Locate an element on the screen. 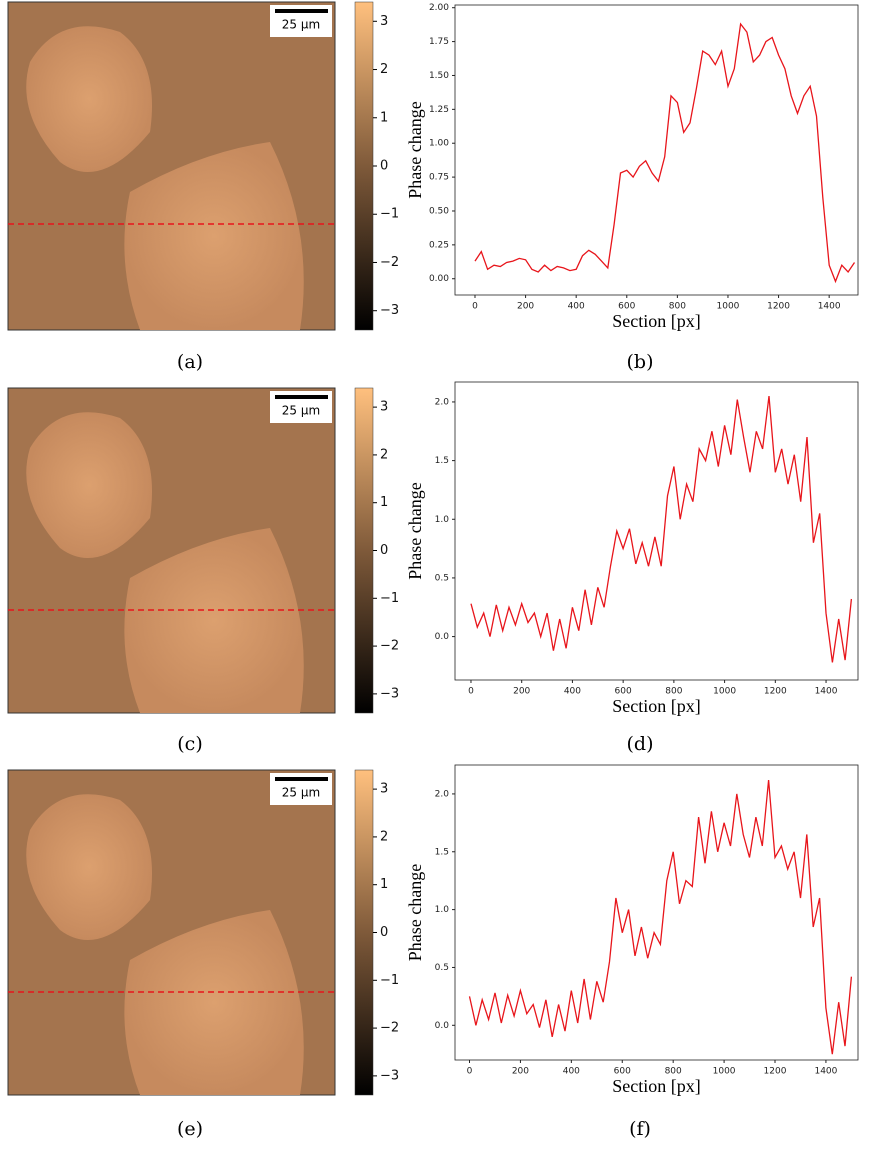  caption: (e) is located at coordinates (190, 1129).